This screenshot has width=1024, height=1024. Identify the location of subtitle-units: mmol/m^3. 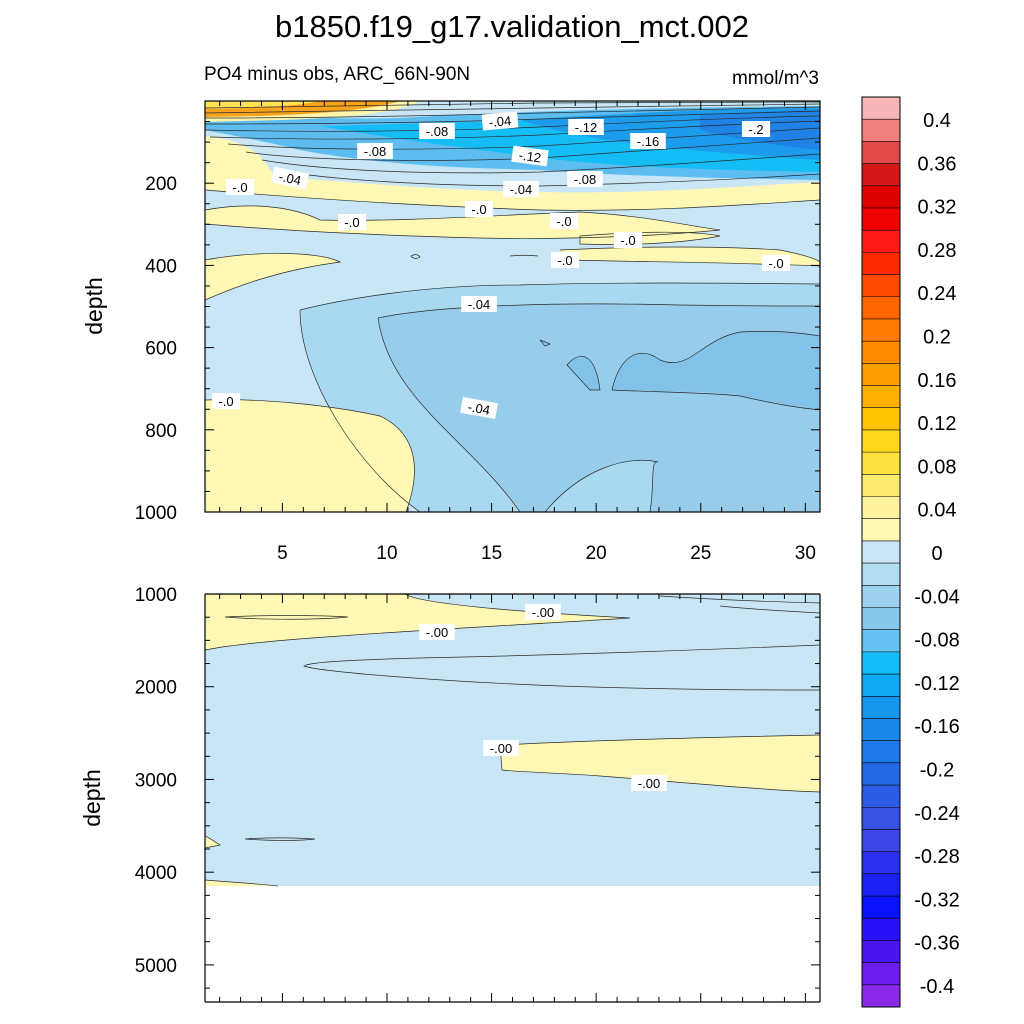
(775, 78).